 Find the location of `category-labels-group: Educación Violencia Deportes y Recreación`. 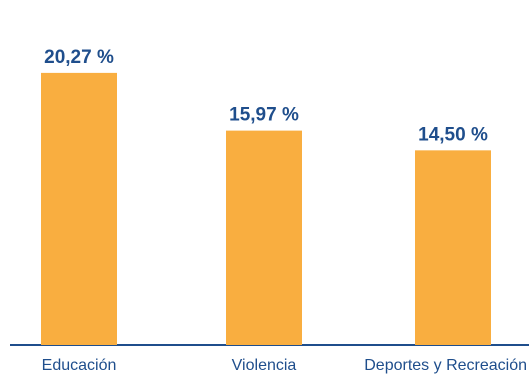

category-labels-group: Educación Violencia Deportes y Recreación is located at coordinates (284, 365).